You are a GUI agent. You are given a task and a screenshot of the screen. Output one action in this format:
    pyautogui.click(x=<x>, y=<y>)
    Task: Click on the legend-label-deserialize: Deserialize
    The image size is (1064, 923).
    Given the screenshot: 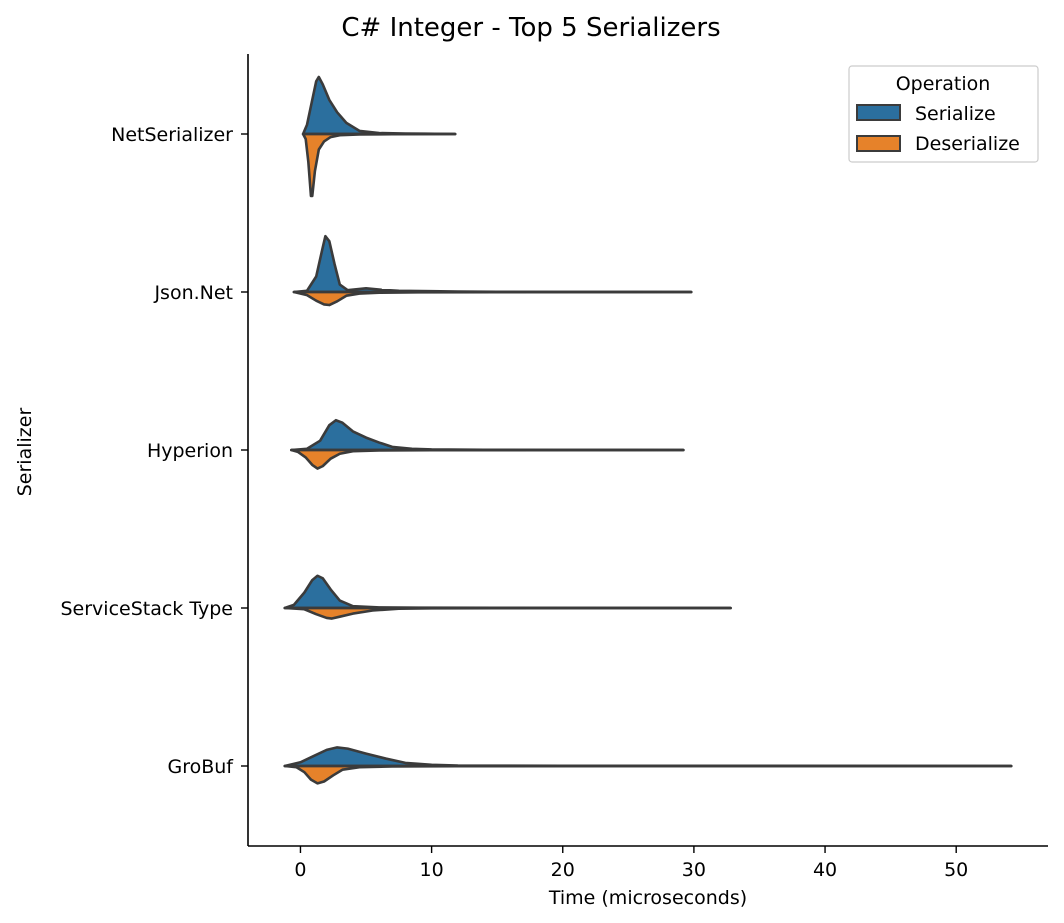 What is the action you would take?
    pyautogui.click(x=967, y=144)
    